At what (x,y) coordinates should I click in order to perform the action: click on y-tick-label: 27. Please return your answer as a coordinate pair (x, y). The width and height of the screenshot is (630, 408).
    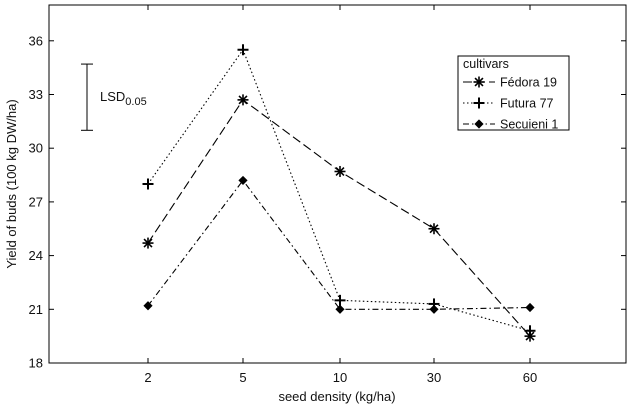
    Looking at the image, I should click on (36, 201).